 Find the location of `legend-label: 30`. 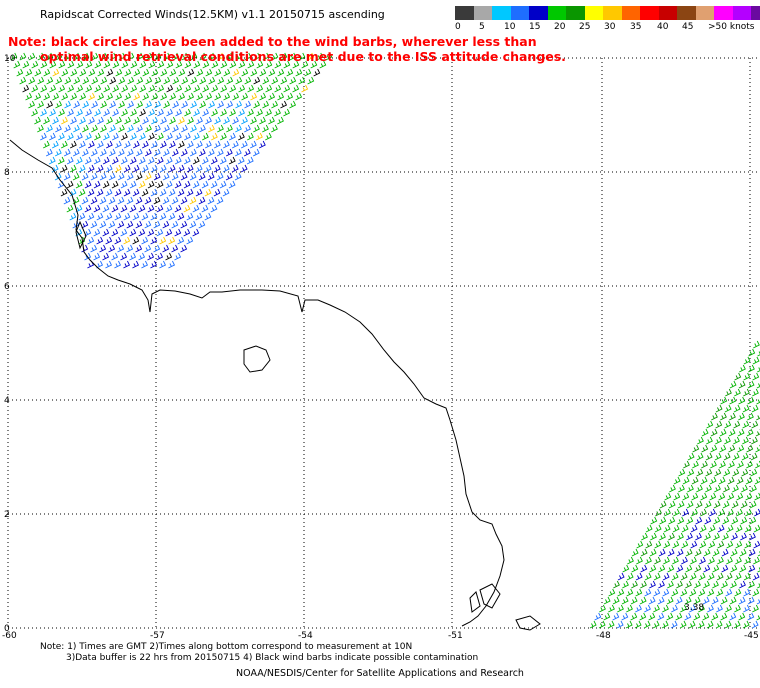

legend-label: 30 is located at coordinates (610, 27).